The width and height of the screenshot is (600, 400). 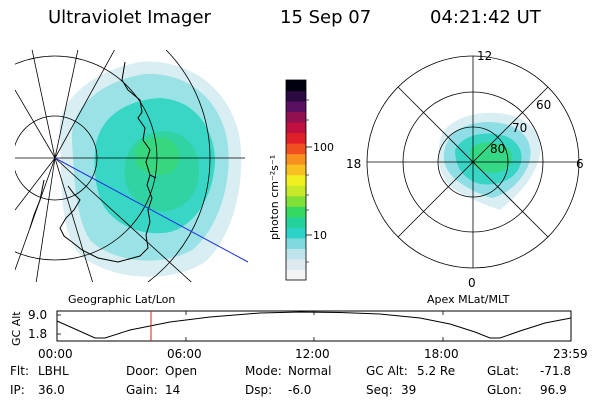 I want to click on door-value: Open, so click(x=181, y=371).